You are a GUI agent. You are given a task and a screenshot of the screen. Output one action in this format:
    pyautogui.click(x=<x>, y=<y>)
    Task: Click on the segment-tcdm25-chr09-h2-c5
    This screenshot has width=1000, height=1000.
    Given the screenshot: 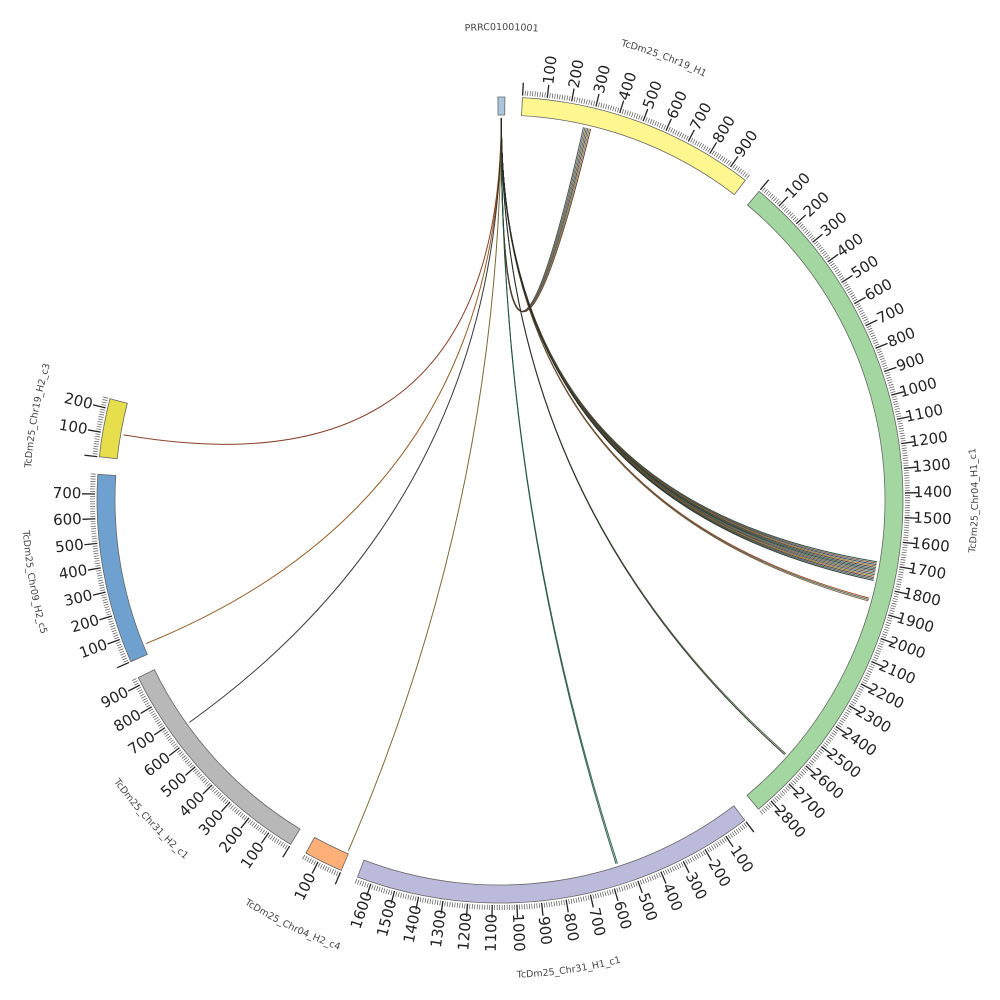 What is the action you would take?
    pyautogui.click(x=122, y=568)
    